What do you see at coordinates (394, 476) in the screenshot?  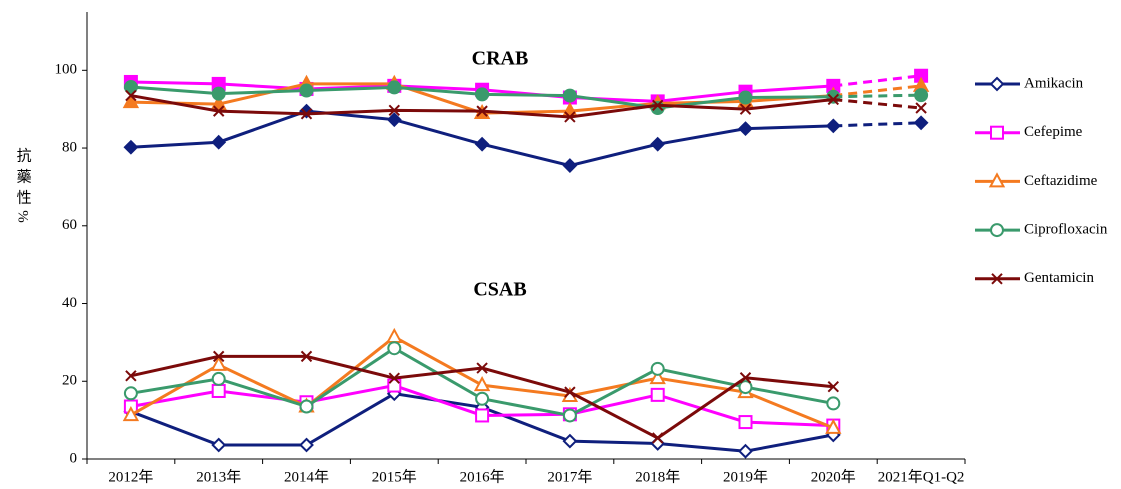 I see `x-tick-label: 2015年` at bounding box center [394, 476].